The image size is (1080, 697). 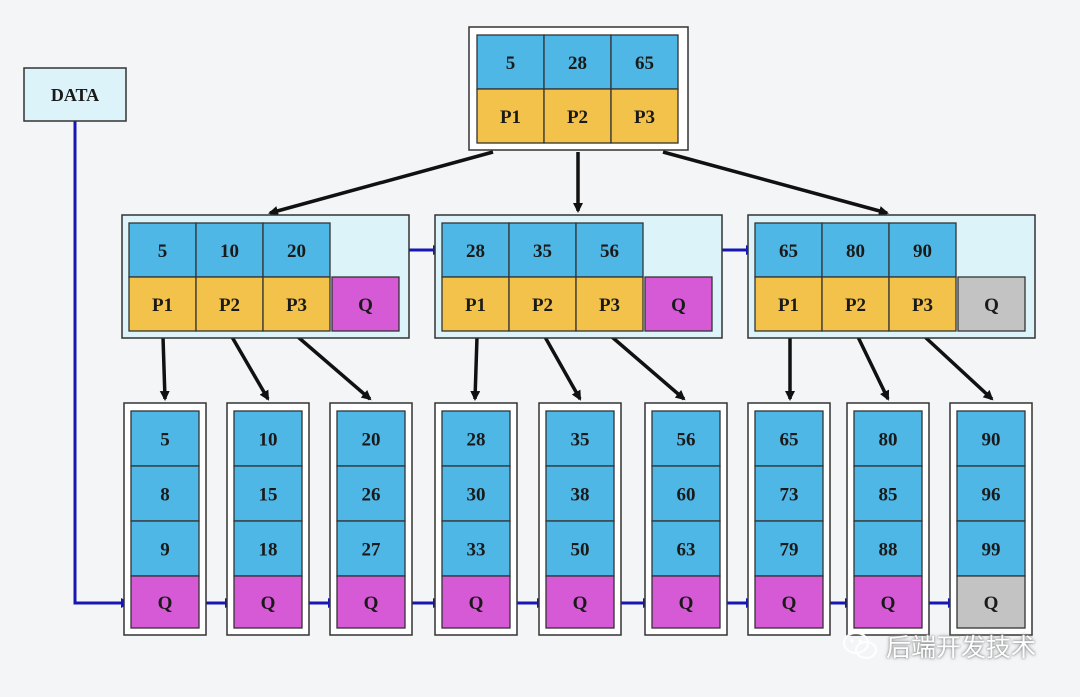 I want to click on internal-key-label: 65, so click(x=788, y=251).